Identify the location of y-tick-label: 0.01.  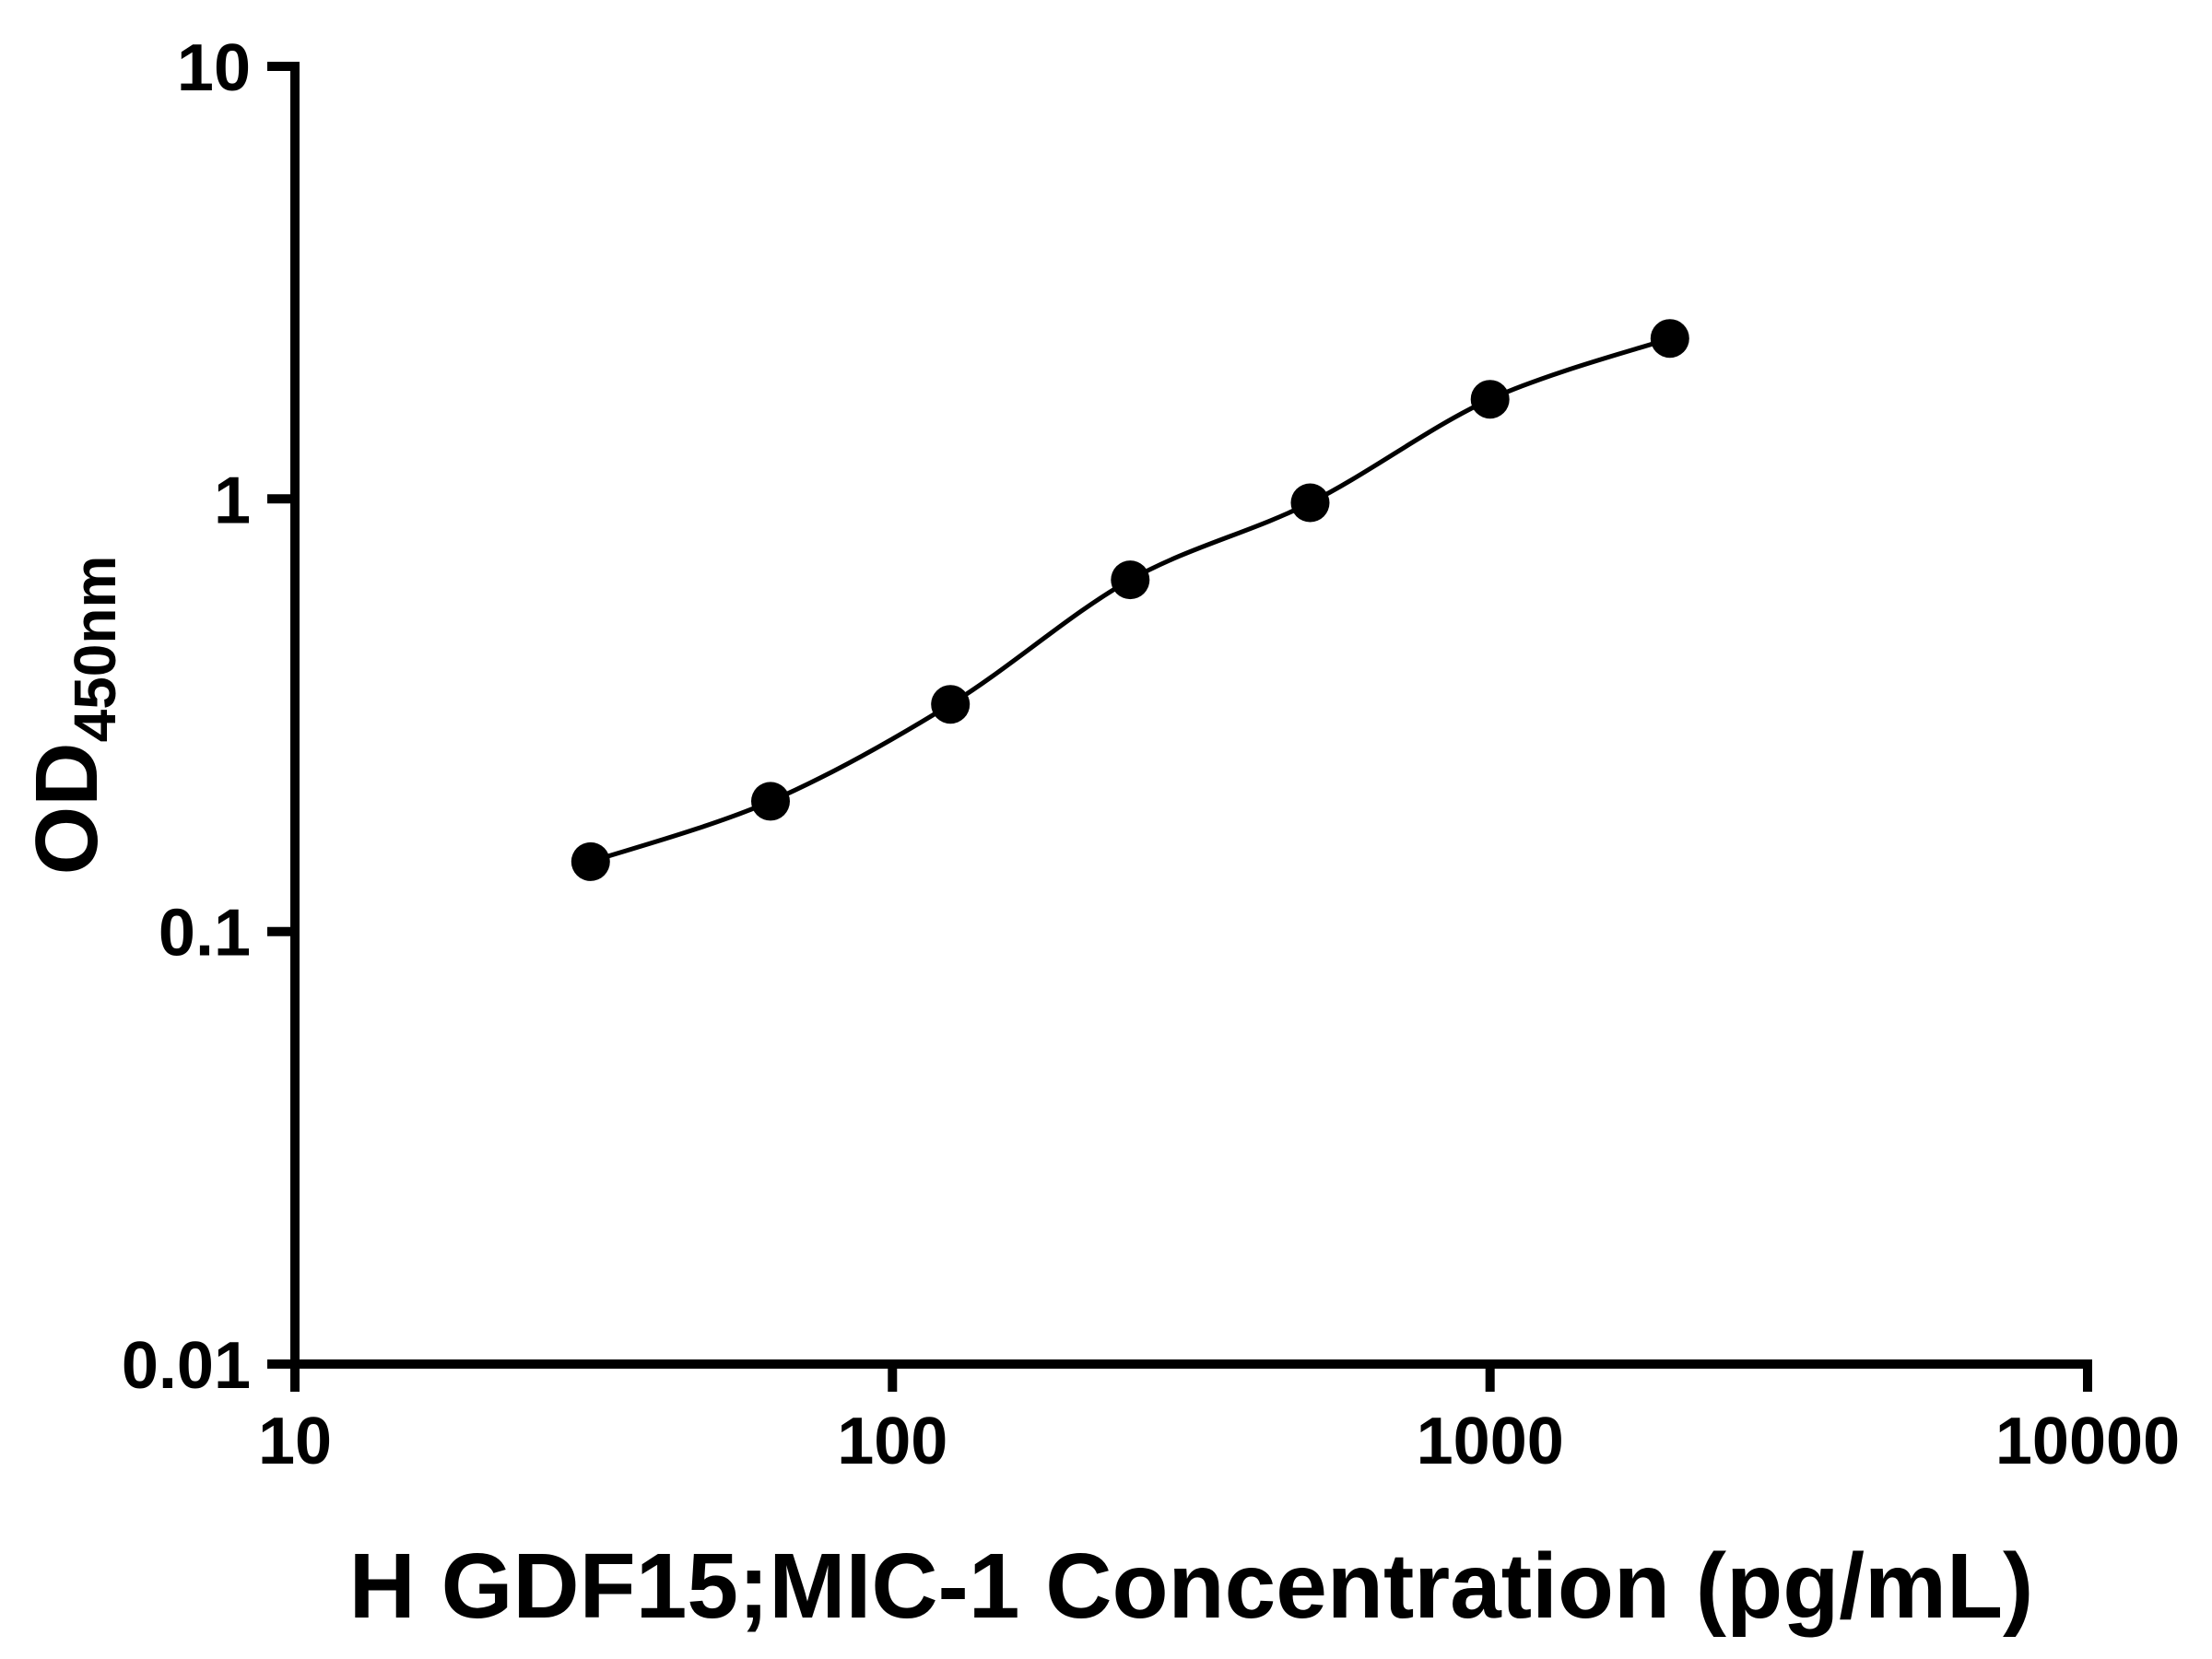
(186, 1366).